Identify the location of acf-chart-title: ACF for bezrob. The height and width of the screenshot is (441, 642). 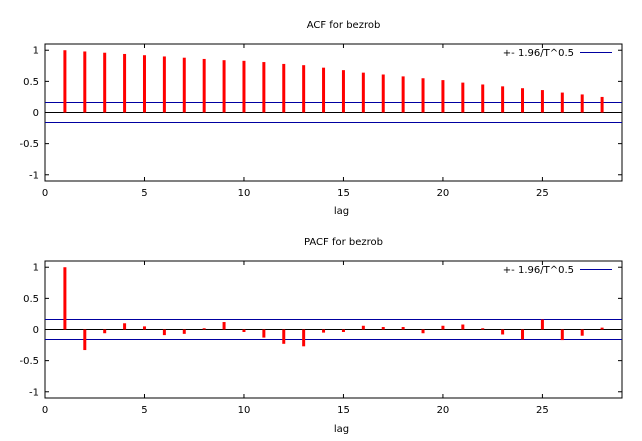
(344, 25).